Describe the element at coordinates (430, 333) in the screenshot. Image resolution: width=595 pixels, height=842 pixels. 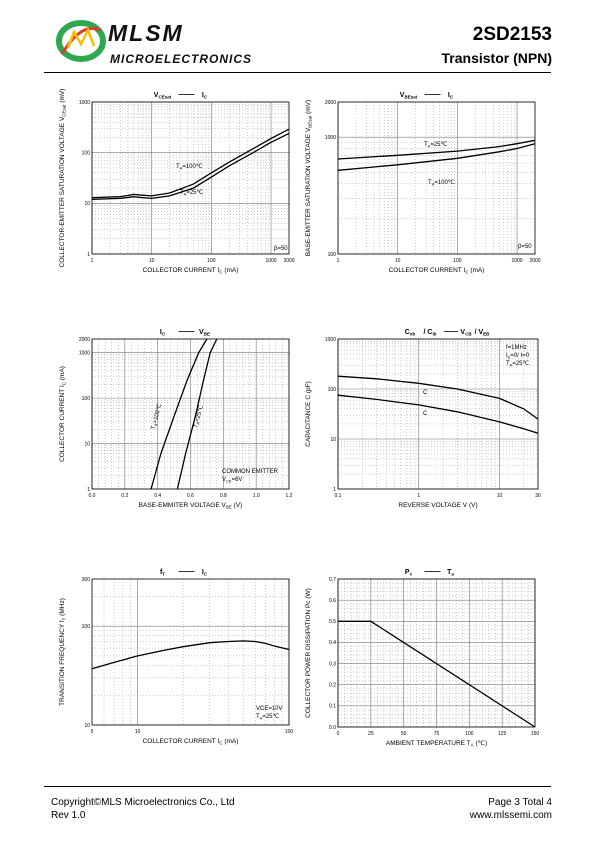
I see `title-mid: / Cib` at that location.